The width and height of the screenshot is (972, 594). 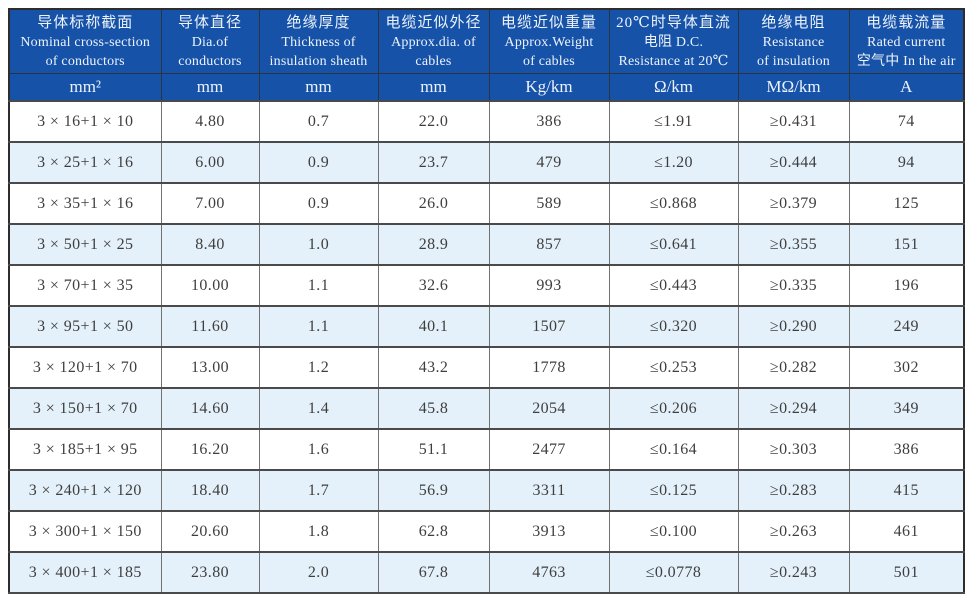 I want to click on data-cell: 196, so click(x=906, y=285).